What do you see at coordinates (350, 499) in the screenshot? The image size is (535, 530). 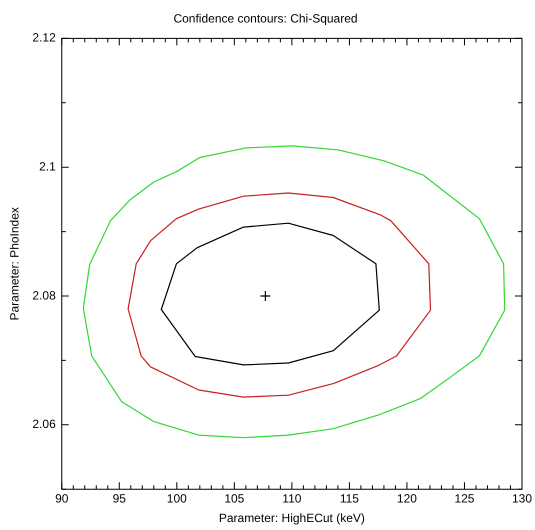 I see `x-tick-label: 115` at bounding box center [350, 499].